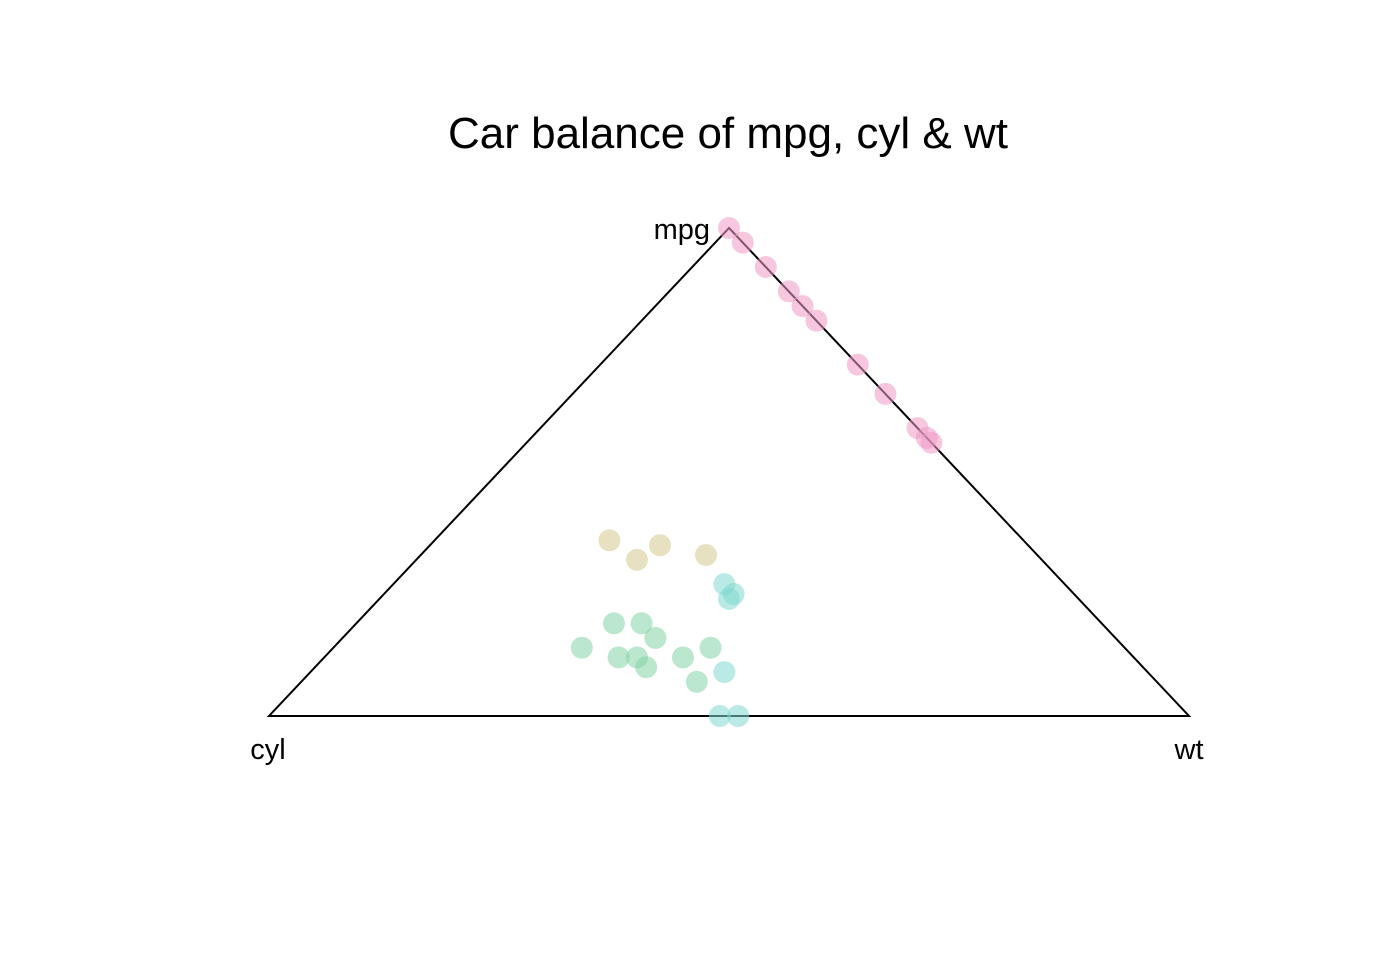 This screenshot has width=1382, height=965. I want to click on vertex-label-wt: wt, so click(1189, 750).